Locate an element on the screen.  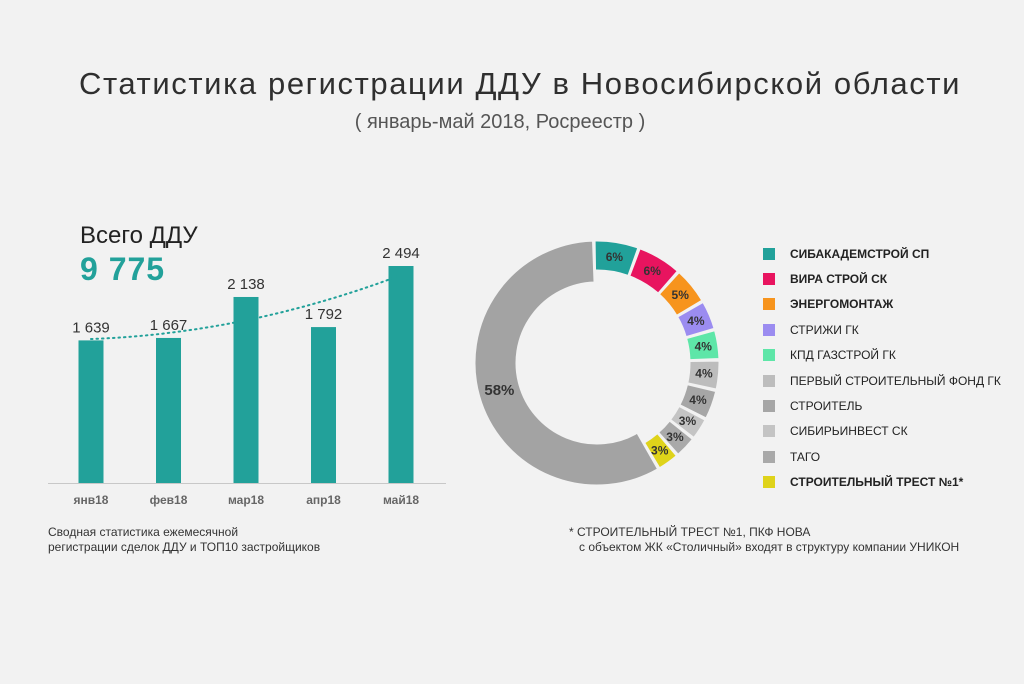
legend-item: СИБИРЬИНВЕСТ СК is located at coordinates (882, 431).